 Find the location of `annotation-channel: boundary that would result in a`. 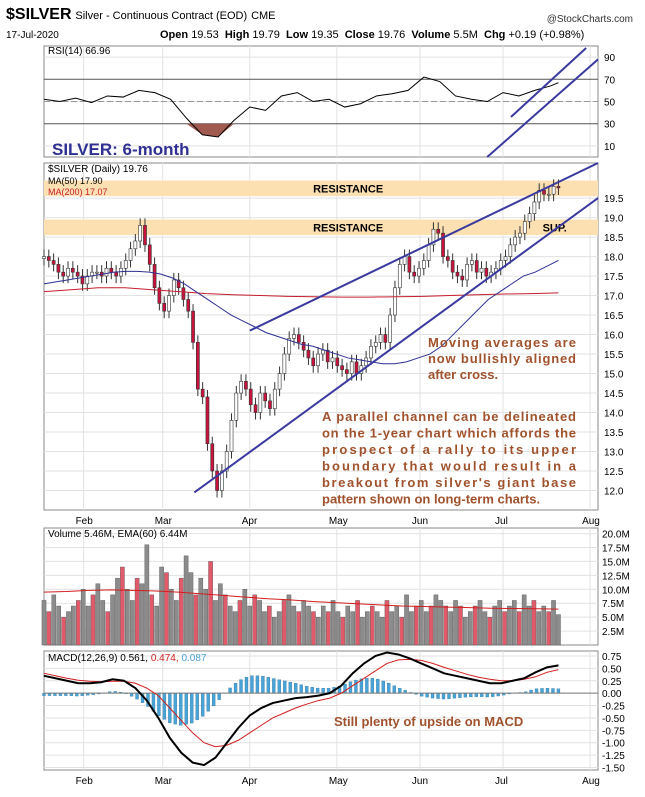

annotation-channel: boundary that would result in a is located at coordinates (449, 466).